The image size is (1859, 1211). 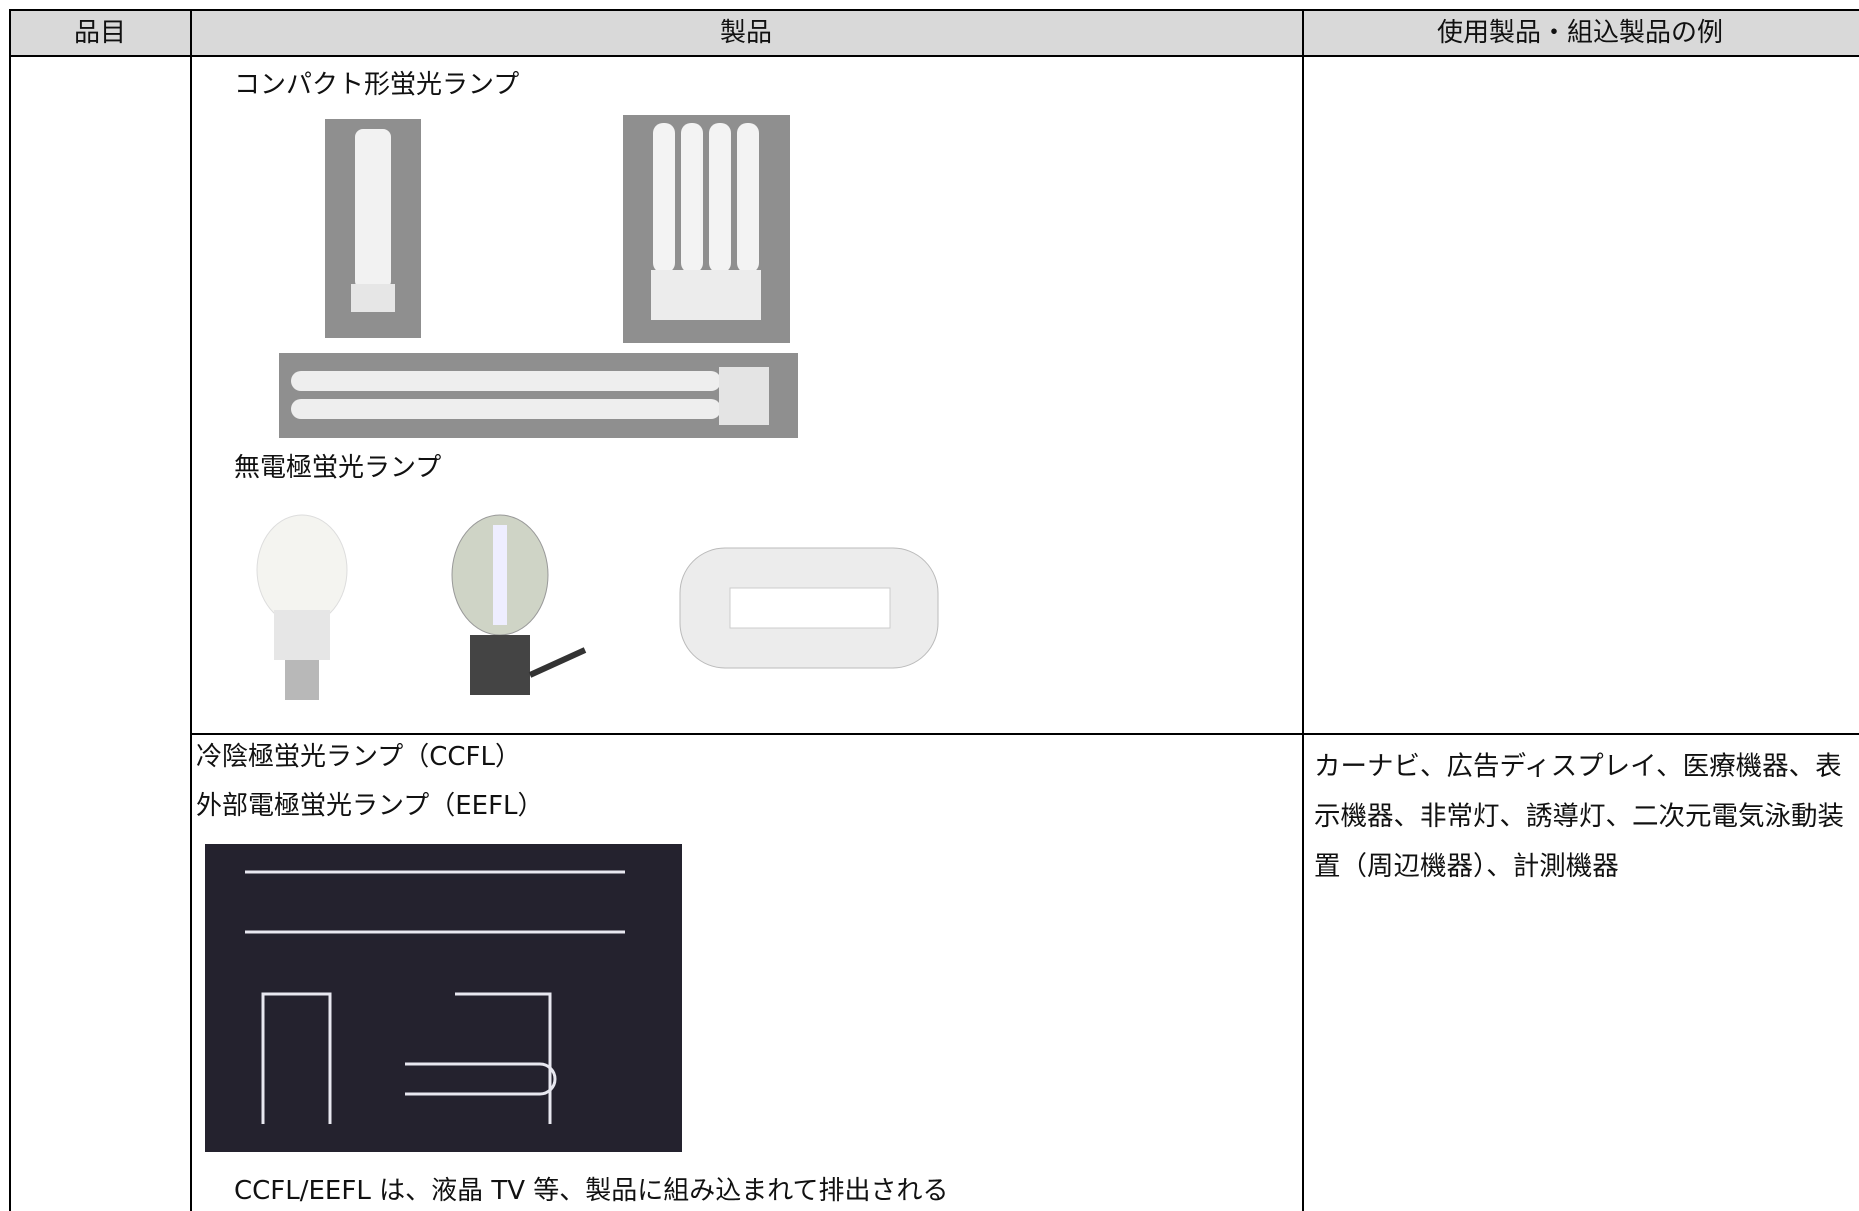 I want to click on header-row, so click(x=934, y=32).